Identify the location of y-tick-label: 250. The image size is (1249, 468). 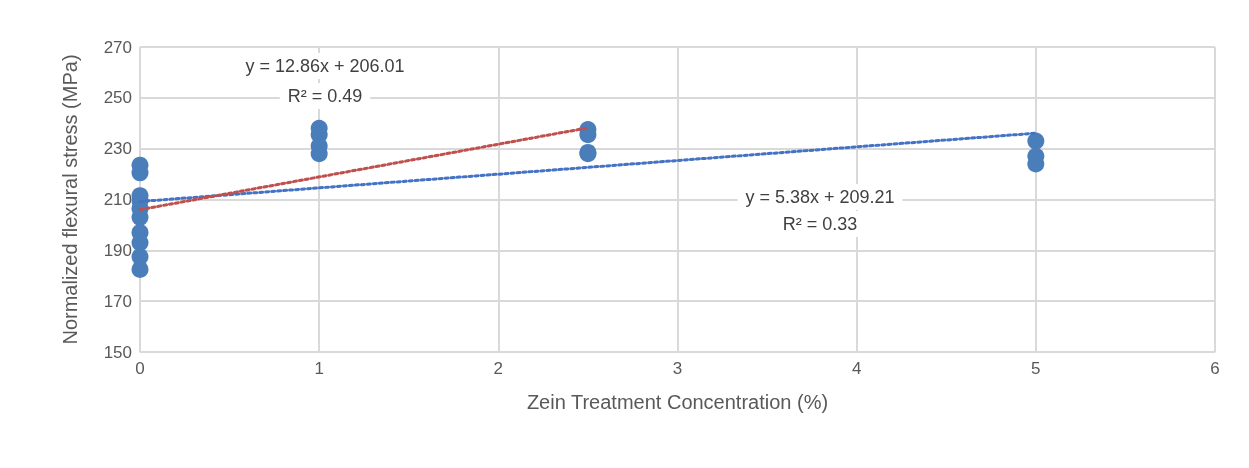
(117, 98).